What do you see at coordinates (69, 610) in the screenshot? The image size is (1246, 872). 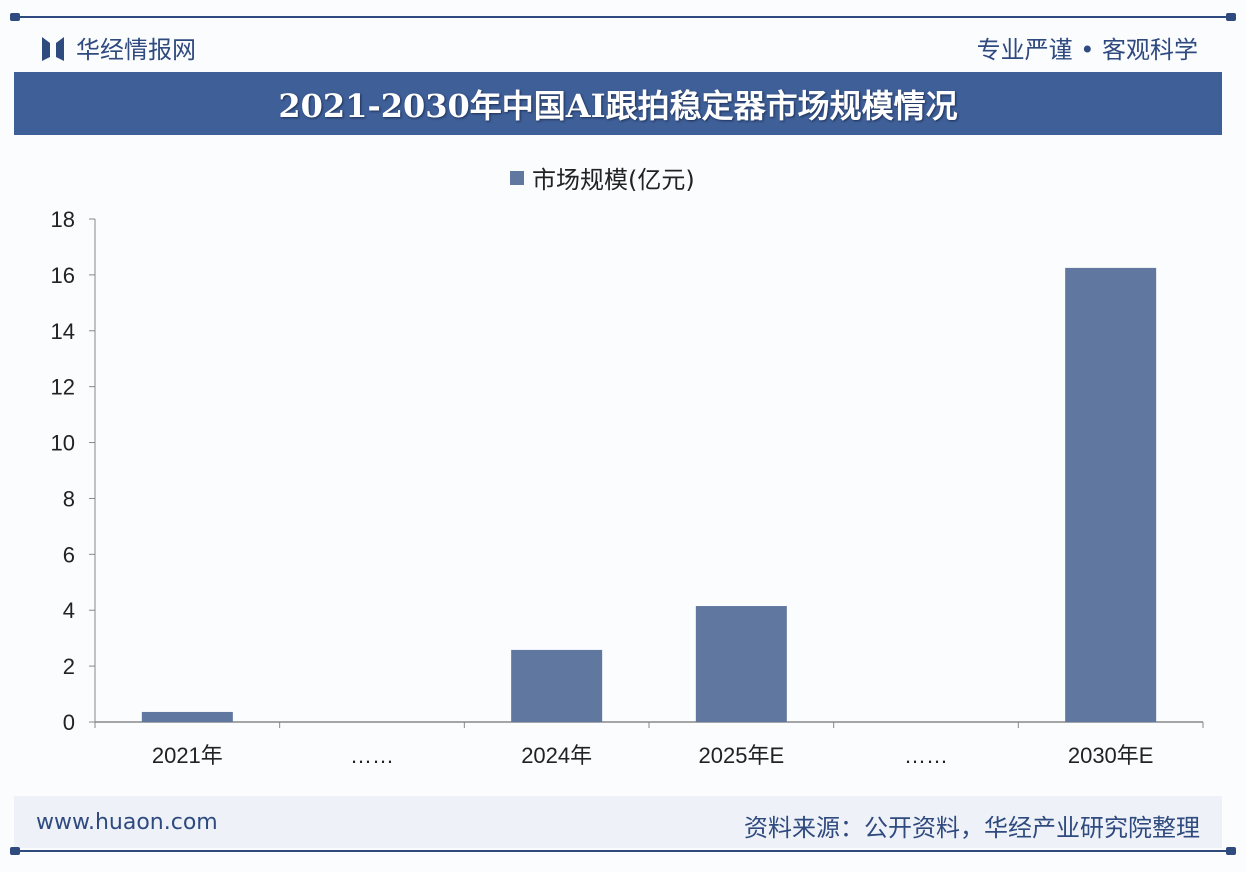 I see `y-tick-label: 4` at bounding box center [69, 610].